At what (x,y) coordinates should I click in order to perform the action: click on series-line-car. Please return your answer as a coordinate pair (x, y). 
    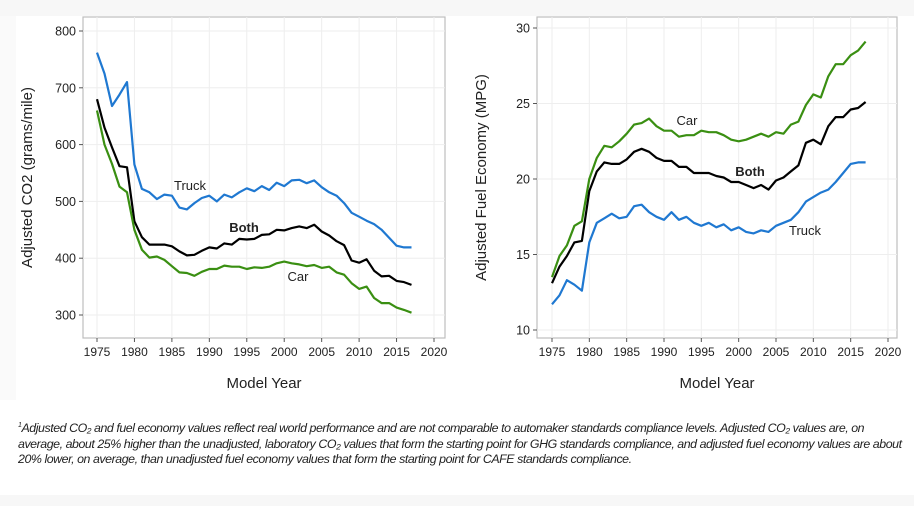
    Looking at the image, I should click on (253, 212).